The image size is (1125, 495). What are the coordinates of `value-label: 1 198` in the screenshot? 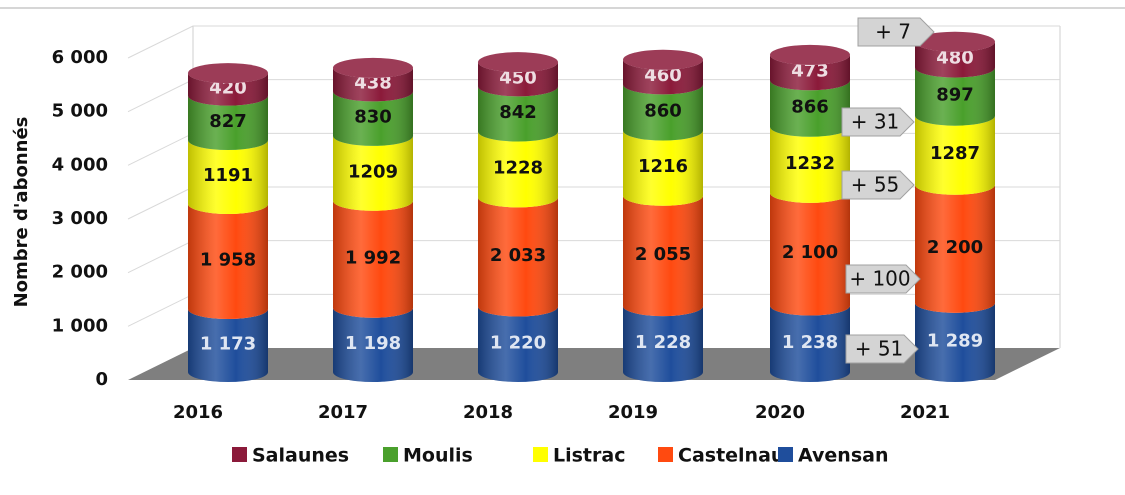 It's located at (373, 343).